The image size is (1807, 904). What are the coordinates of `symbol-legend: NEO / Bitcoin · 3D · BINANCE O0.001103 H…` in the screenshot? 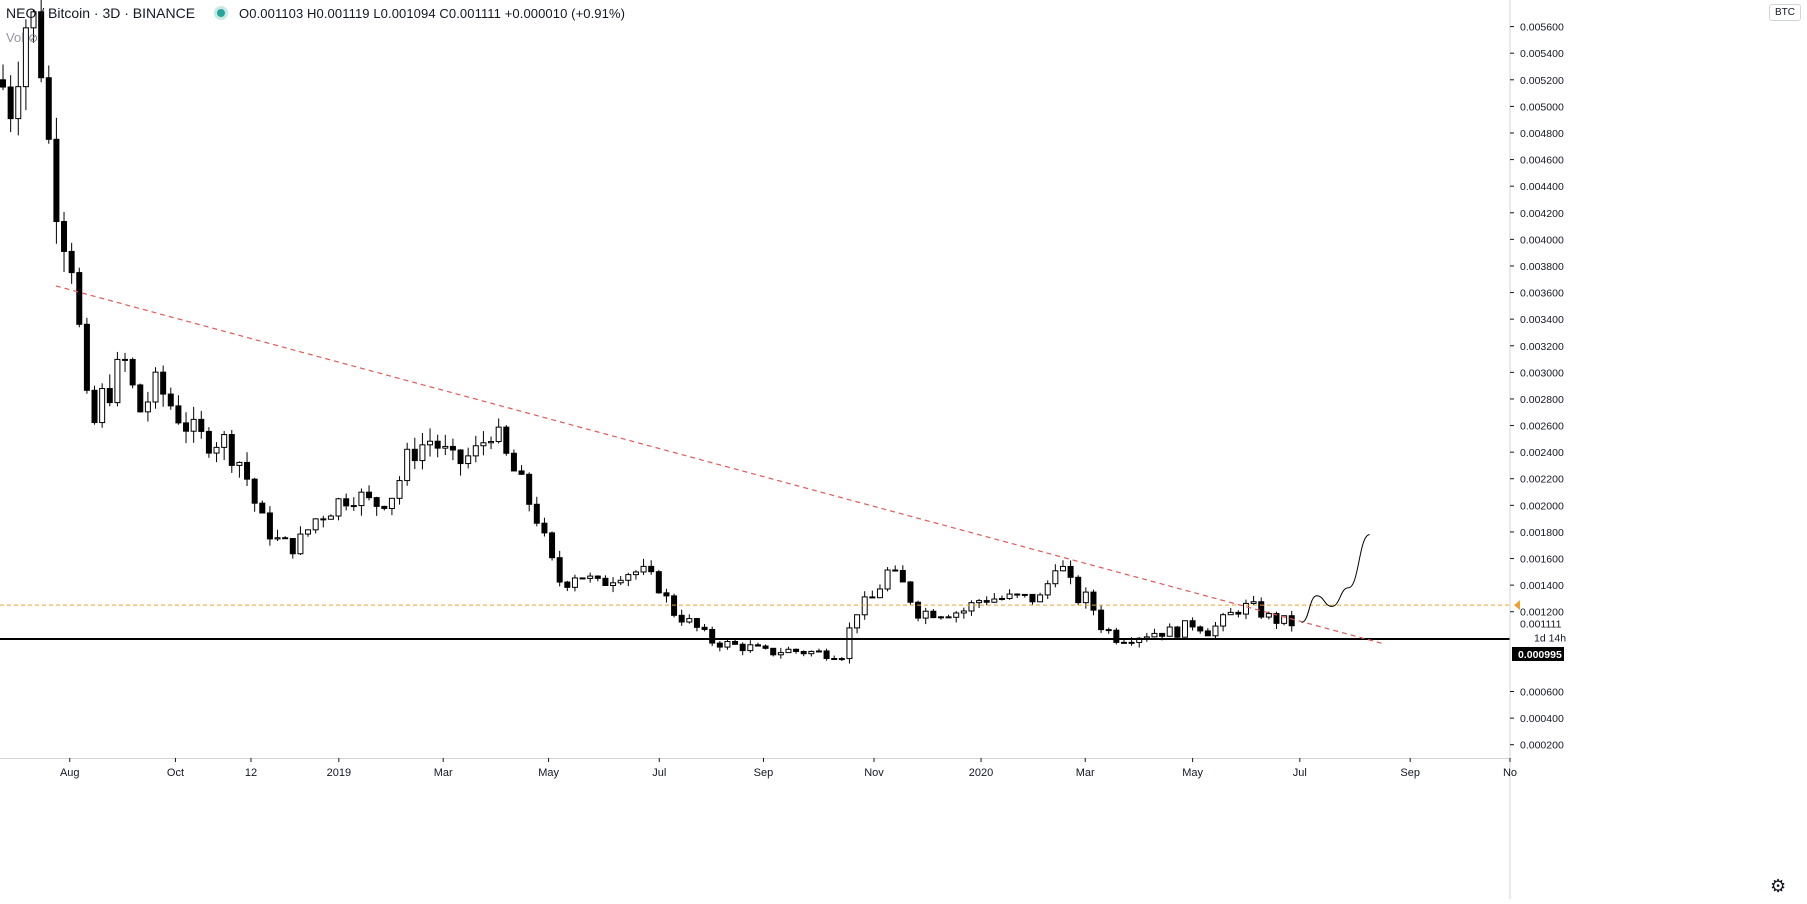 It's located at (315, 13).